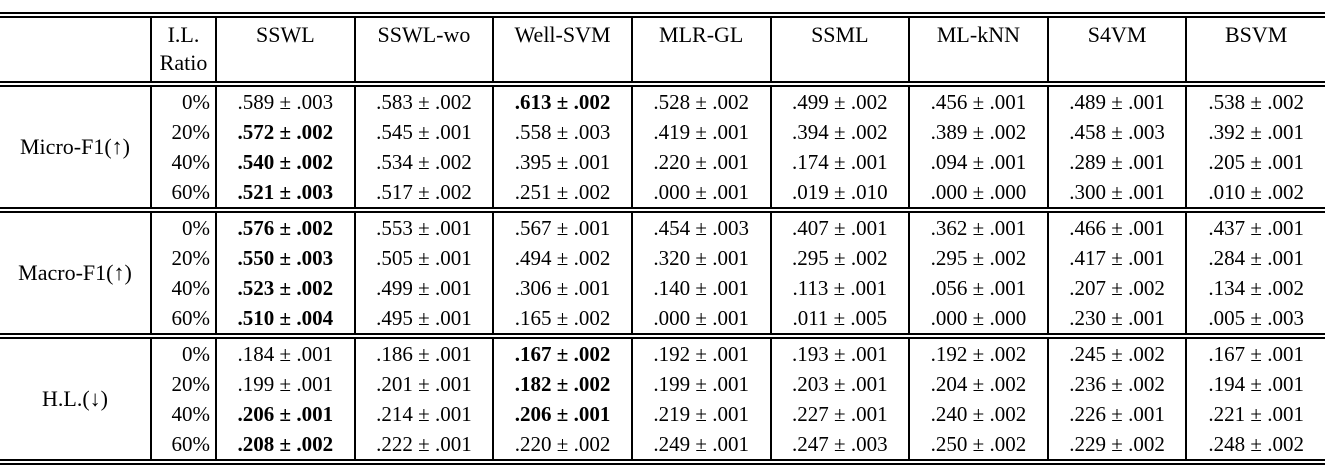 The width and height of the screenshot is (1325, 466). I want to click on value-cell: .528 ± .002, so click(700, 100).